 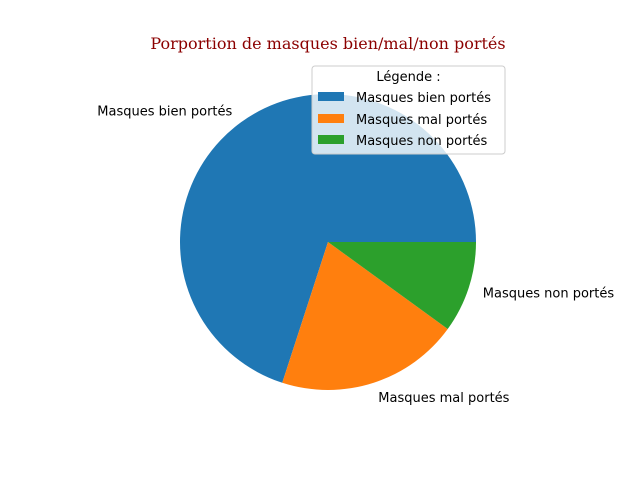 I want to click on legend-frame, so click(x=408, y=110).